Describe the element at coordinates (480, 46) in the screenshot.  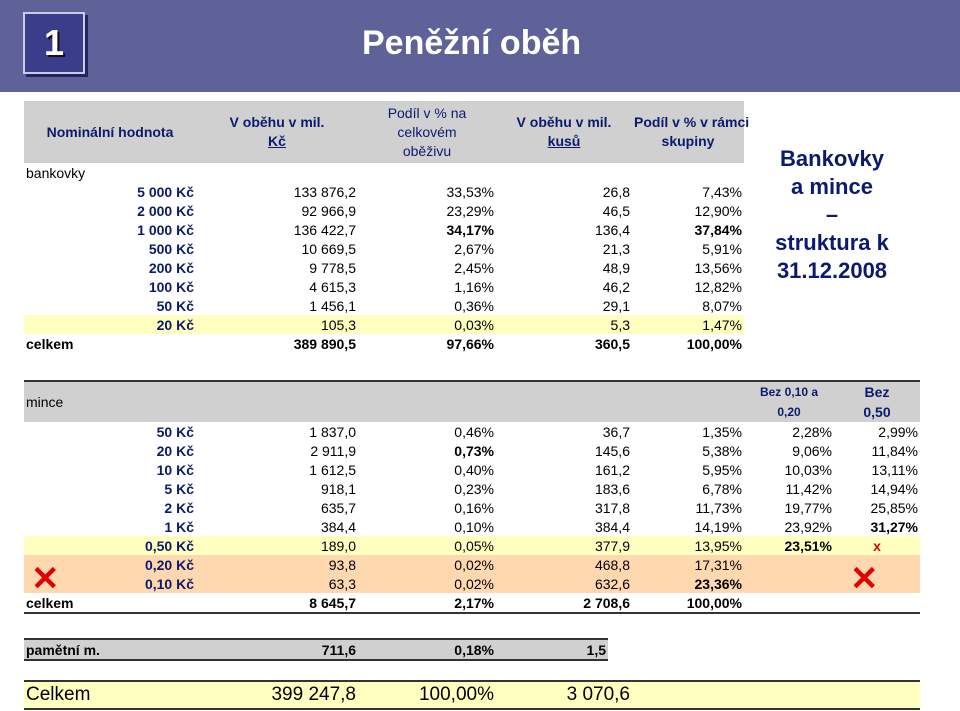
I see `title-bar` at that location.